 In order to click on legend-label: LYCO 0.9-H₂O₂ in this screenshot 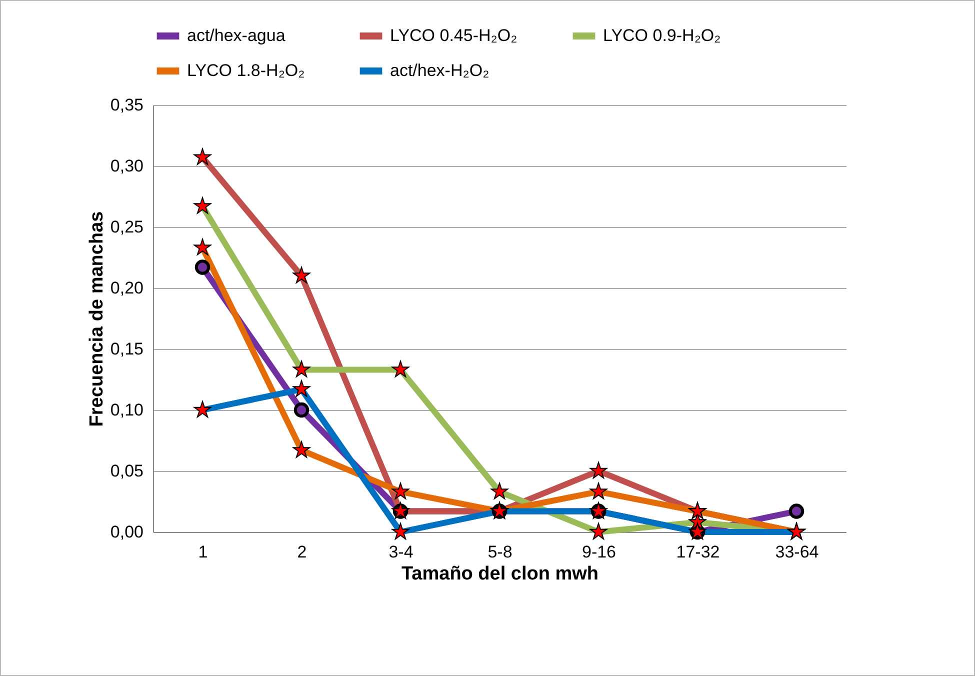, I will do `click(662, 35)`.